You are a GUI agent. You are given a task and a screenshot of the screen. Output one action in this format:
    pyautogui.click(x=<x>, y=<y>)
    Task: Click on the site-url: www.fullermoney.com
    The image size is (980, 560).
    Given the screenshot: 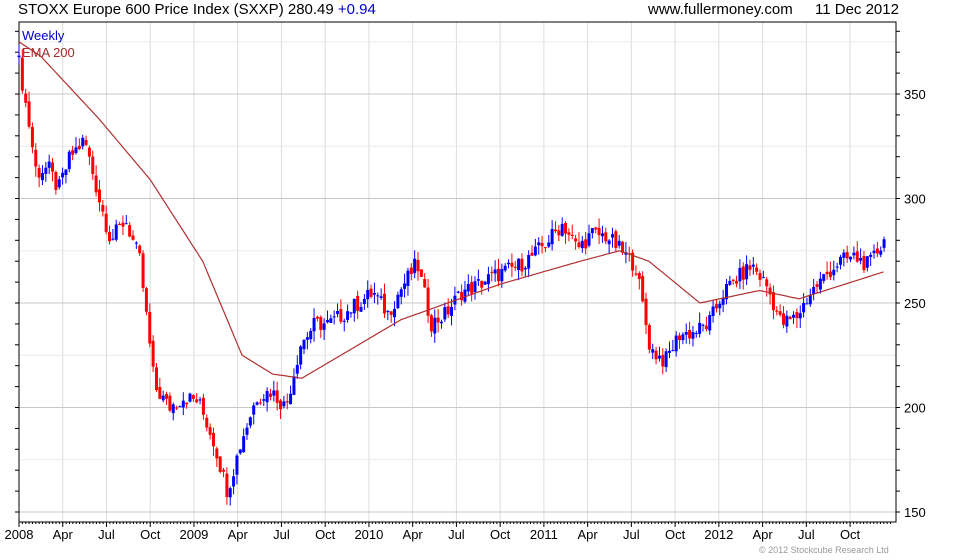 What is the action you would take?
    pyautogui.click(x=720, y=9)
    